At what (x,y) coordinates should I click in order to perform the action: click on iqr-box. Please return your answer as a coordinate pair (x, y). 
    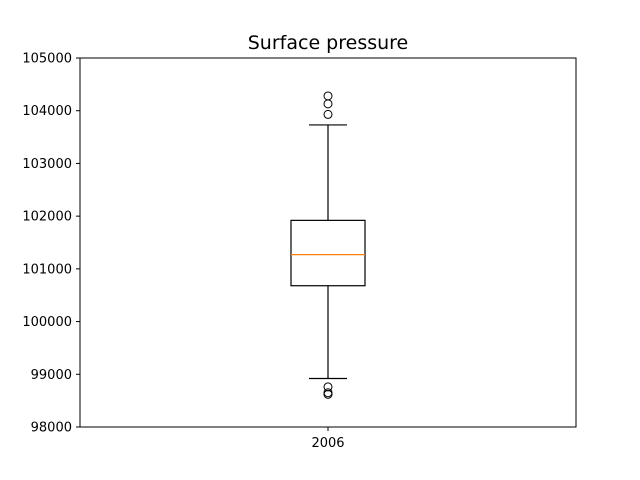
    Looking at the image, I should click on (328, 253).